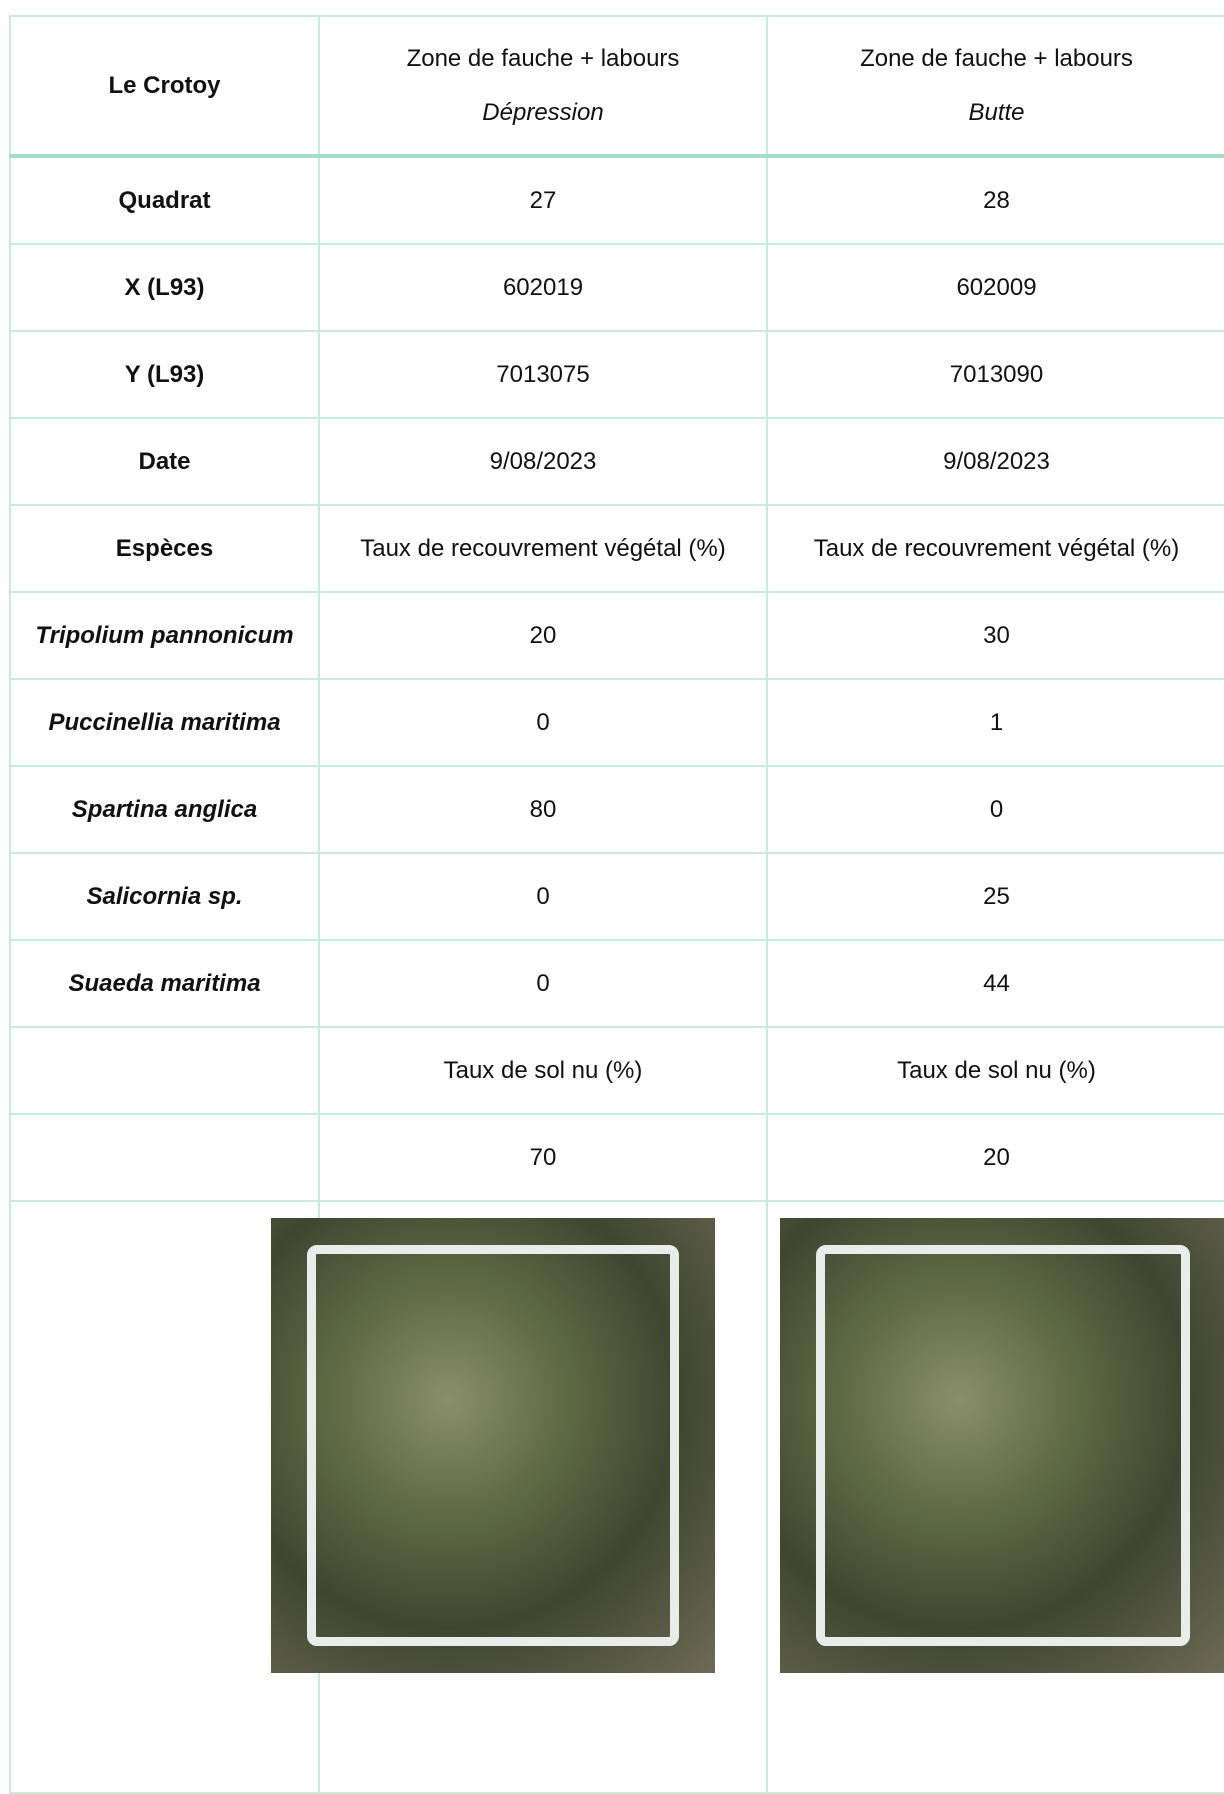 The image size is (1224, 1794). Describe the element at coordinates (995, 722) in the screenshot. I see `cell: 1` at that location.